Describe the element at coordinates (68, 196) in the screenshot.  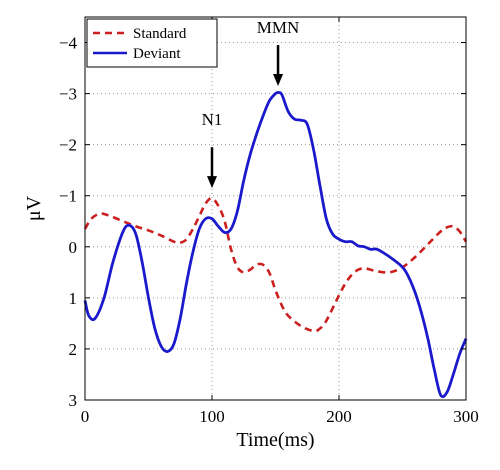
I see `y-tick-label: −1` at that location.